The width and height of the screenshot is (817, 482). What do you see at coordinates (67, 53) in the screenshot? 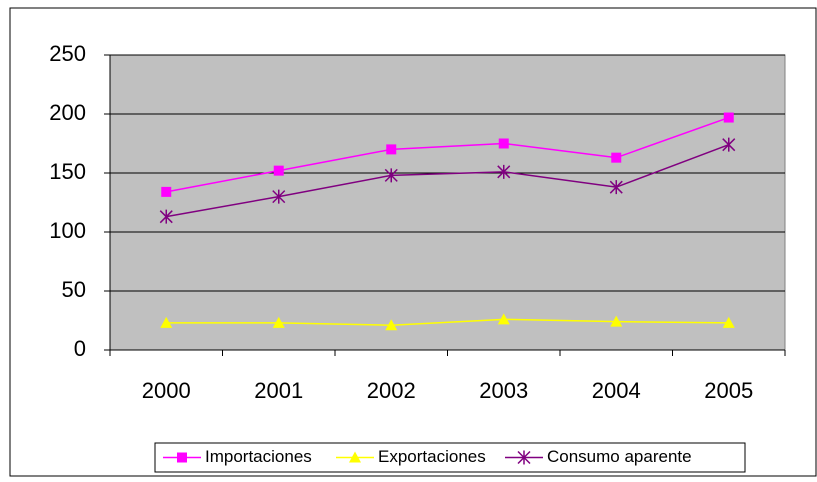
I see `y-tick-label: 250` at bounding box center [67, 53].